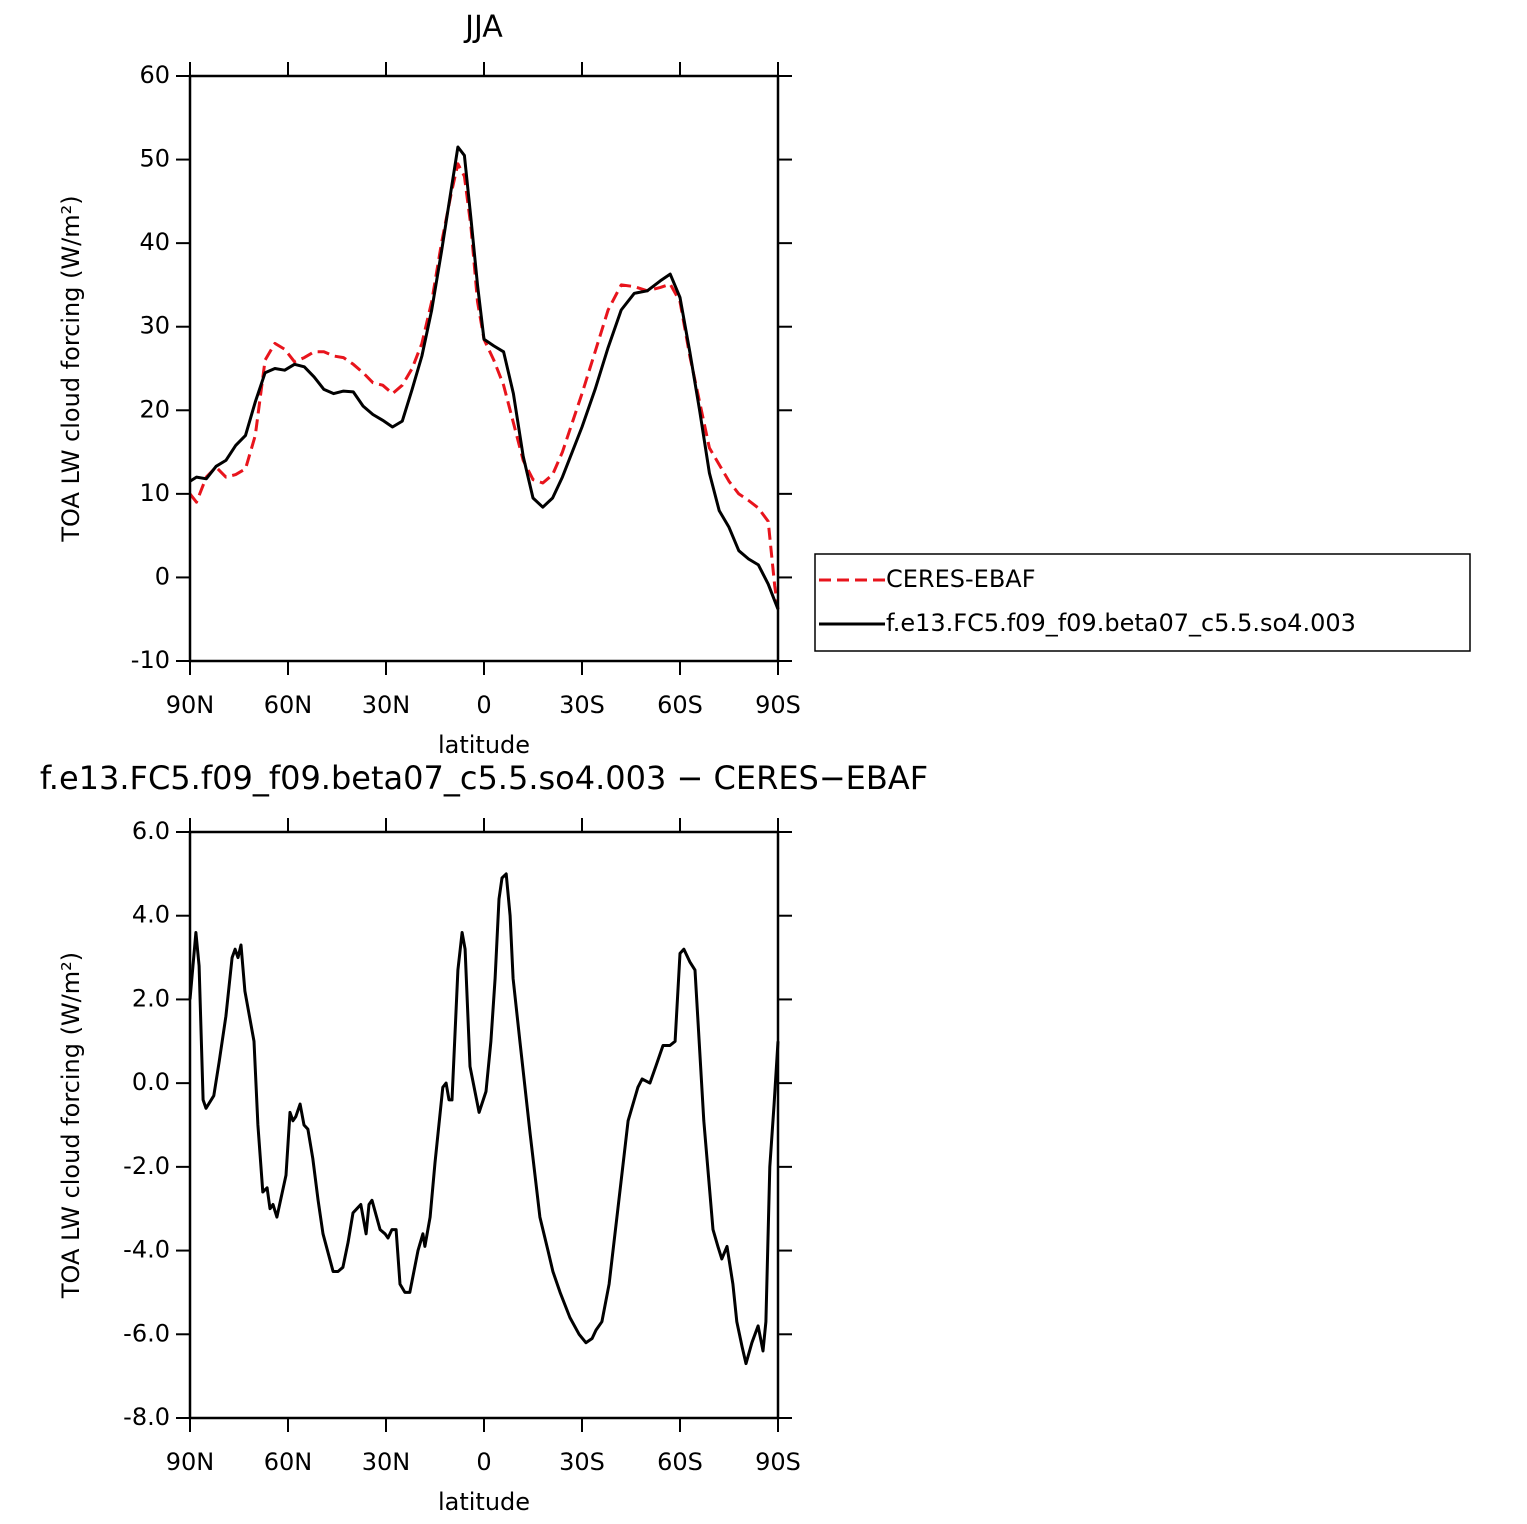 The width and height of the screenshot is (1527, 1524). Describe the element at coordinates (154, 409) in the screenshot. I see `y-tick-label: 20` at that location.